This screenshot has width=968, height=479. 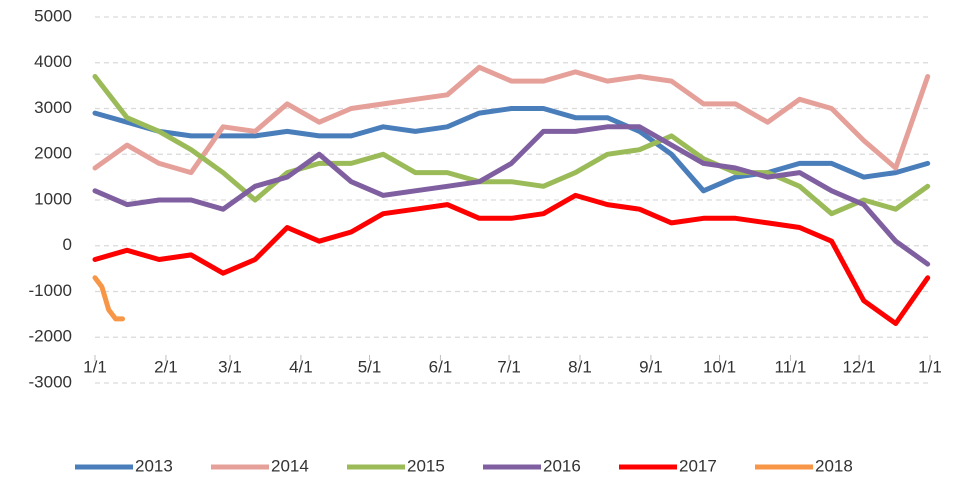 What do you see at coordinates (509, 366) in the screenshot?
I see `x-tick-label: 7/1` at bounding box center [509, 366].